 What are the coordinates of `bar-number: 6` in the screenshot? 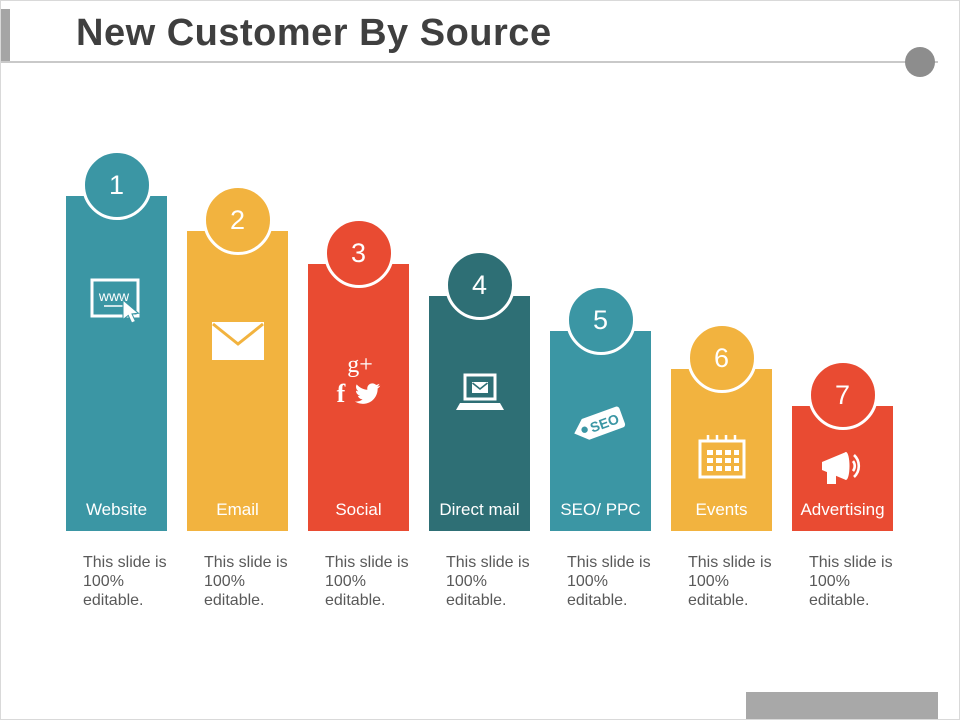 It's located at (721, 357).